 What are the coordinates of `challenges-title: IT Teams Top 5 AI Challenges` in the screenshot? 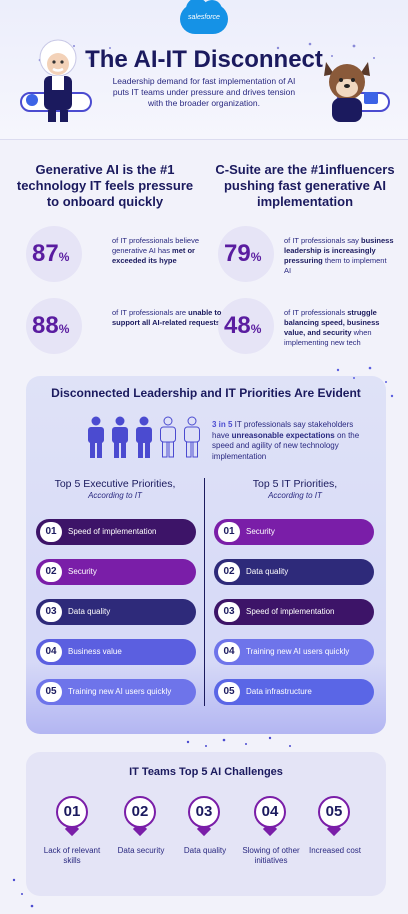 It's located at (206, 772).